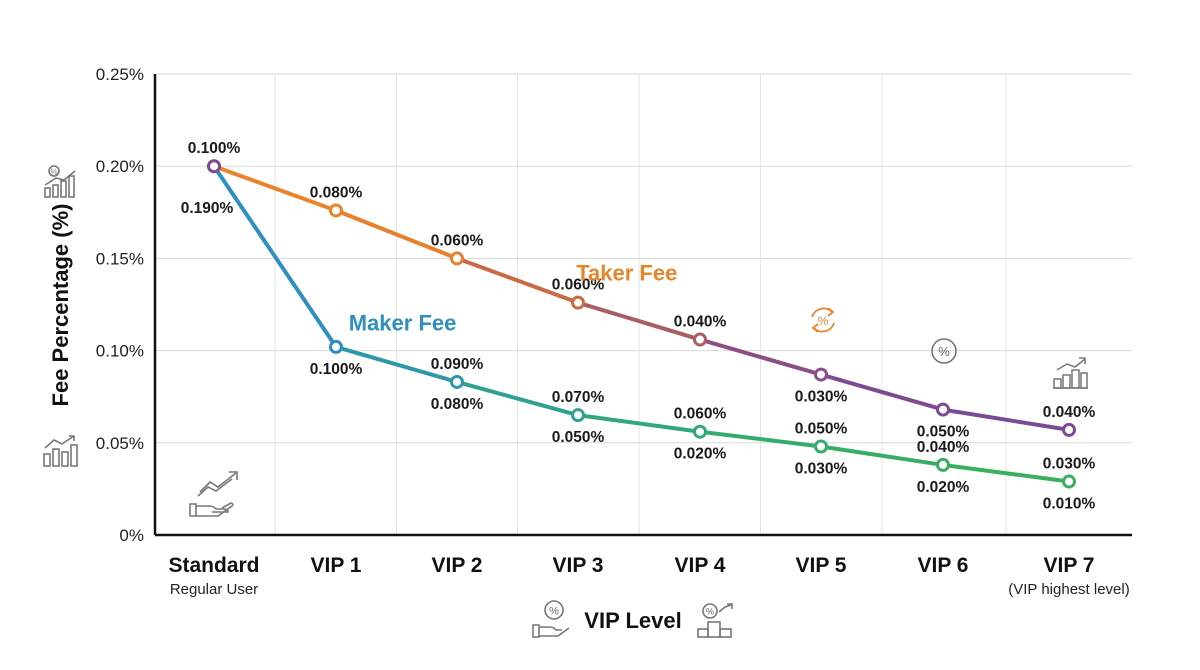  I want to click on podium-growth-icon: %, so click(715, 620).